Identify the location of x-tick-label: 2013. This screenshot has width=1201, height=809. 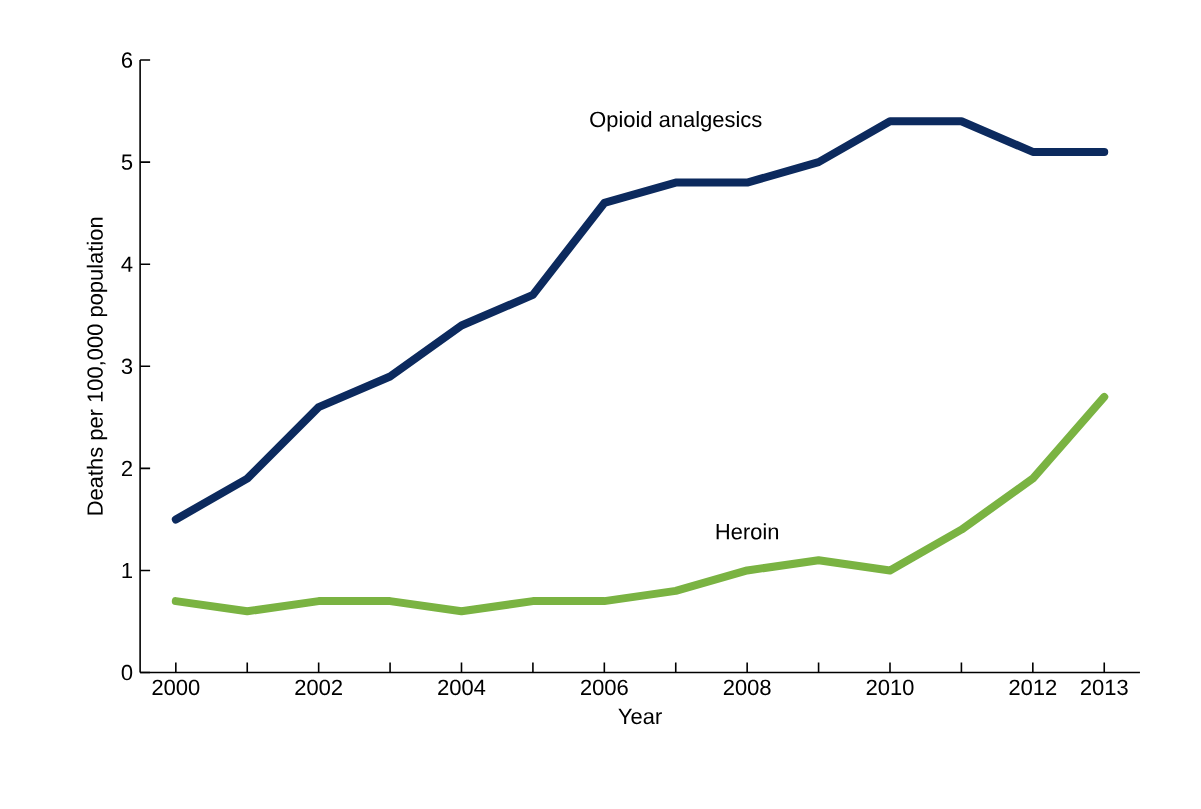
(1104, 687).